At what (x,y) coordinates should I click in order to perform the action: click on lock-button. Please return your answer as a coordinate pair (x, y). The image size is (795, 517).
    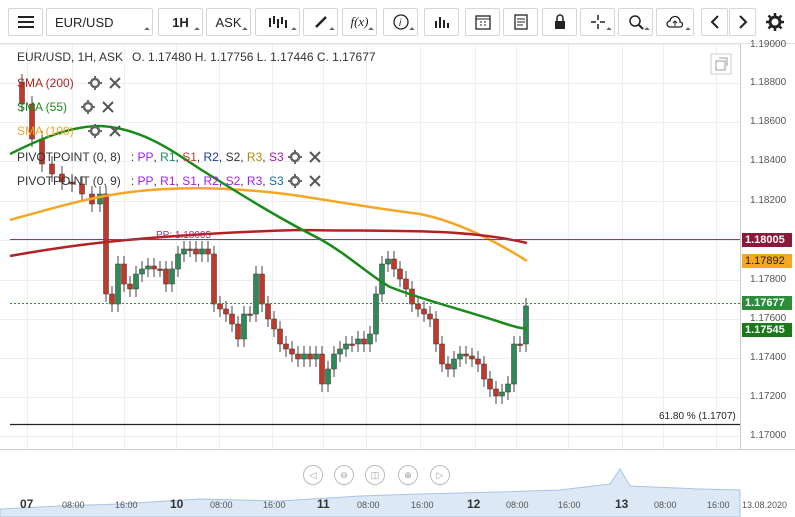
    Looking at the image, I should click on (559, 22).